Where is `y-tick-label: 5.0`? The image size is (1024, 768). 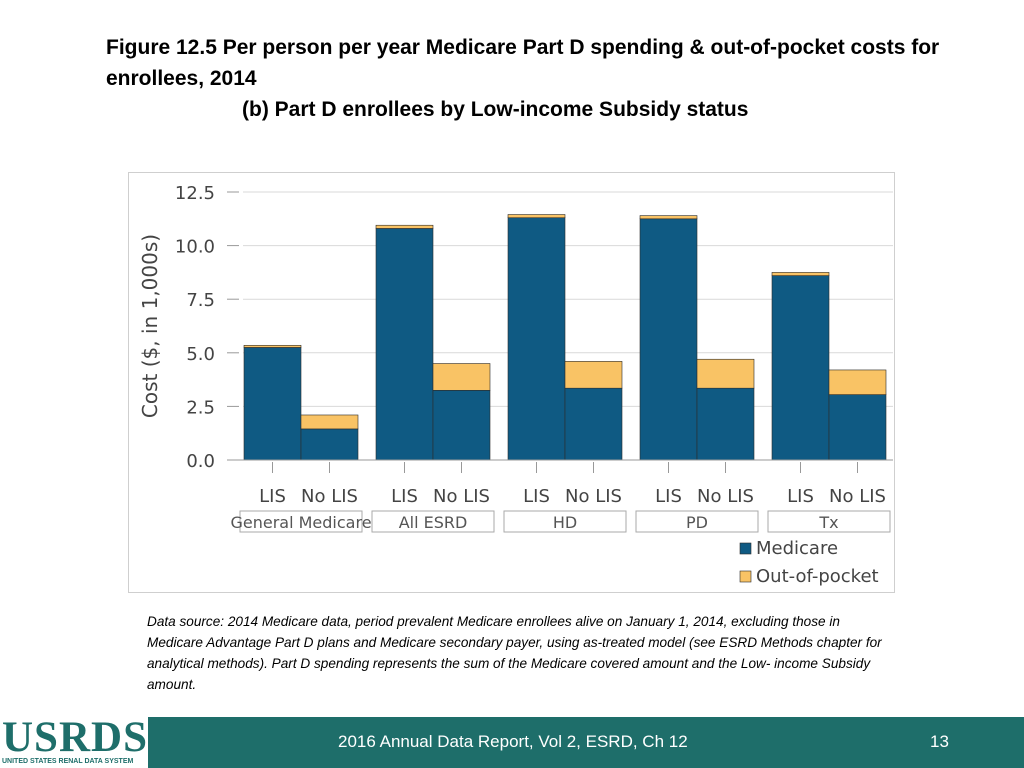 y-tick-label: 5.0 is located at coordinates (200, 354).